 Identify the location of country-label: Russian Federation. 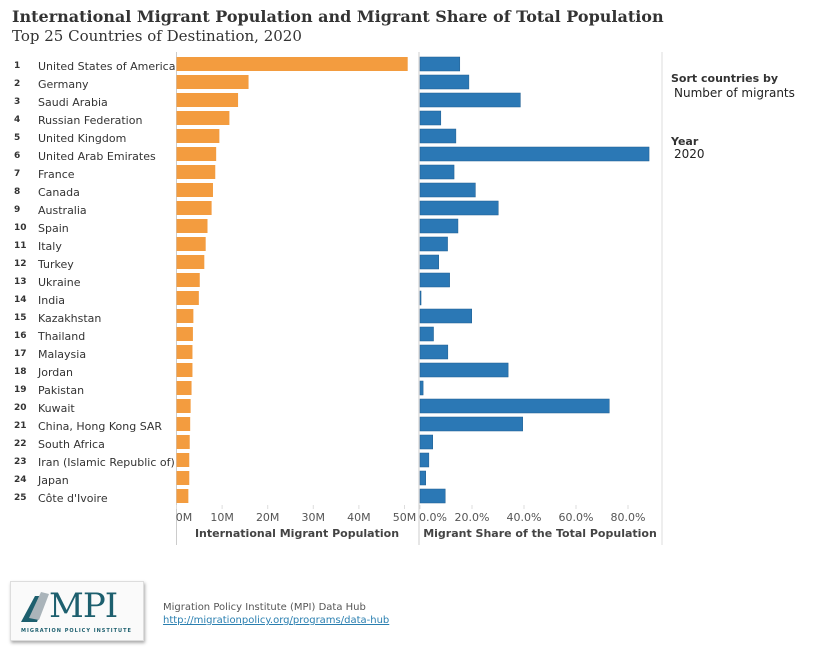
(90, 120).